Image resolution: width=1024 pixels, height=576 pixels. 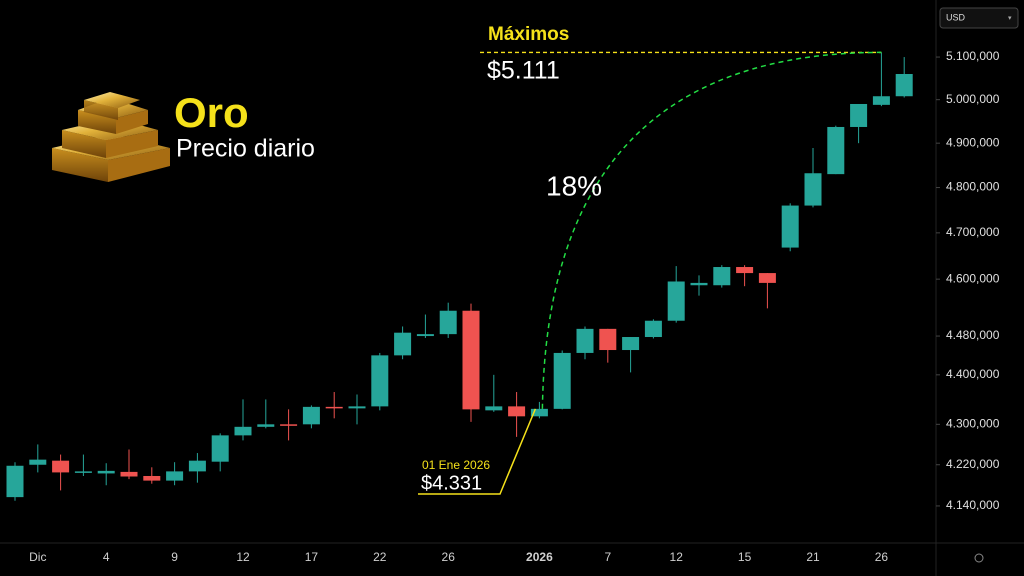 What do you see at coordinates (111, 137) in the screenshot?
I see `gold-bars-icon` at bounding box center [111, 137].